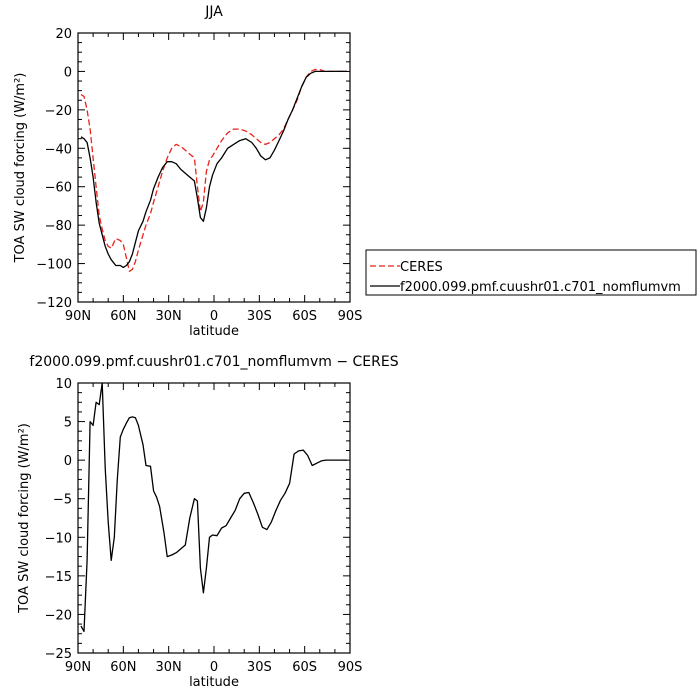  I want to click on y-tick-label: −5, so click(62, 500).